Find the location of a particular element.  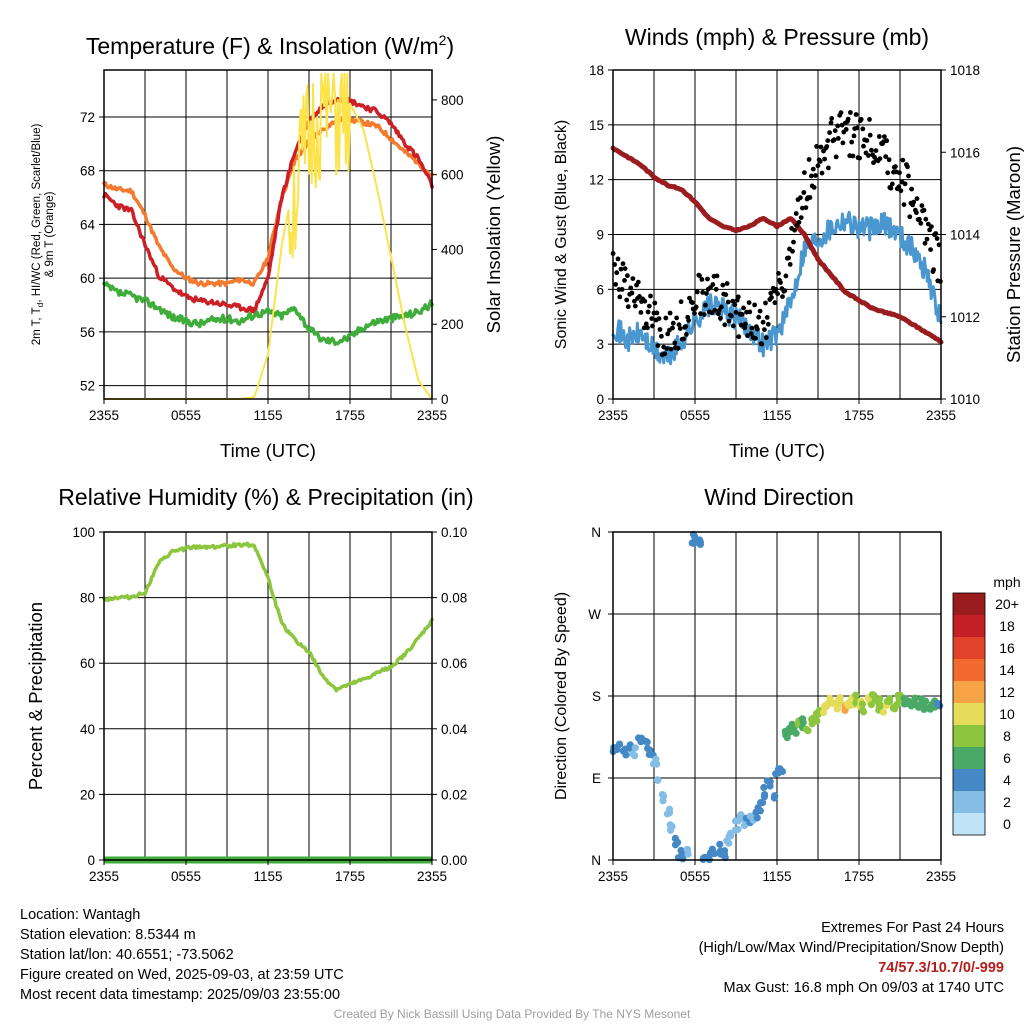

temp-ytick-label-right: 600 is located at coordinates (452, 175).